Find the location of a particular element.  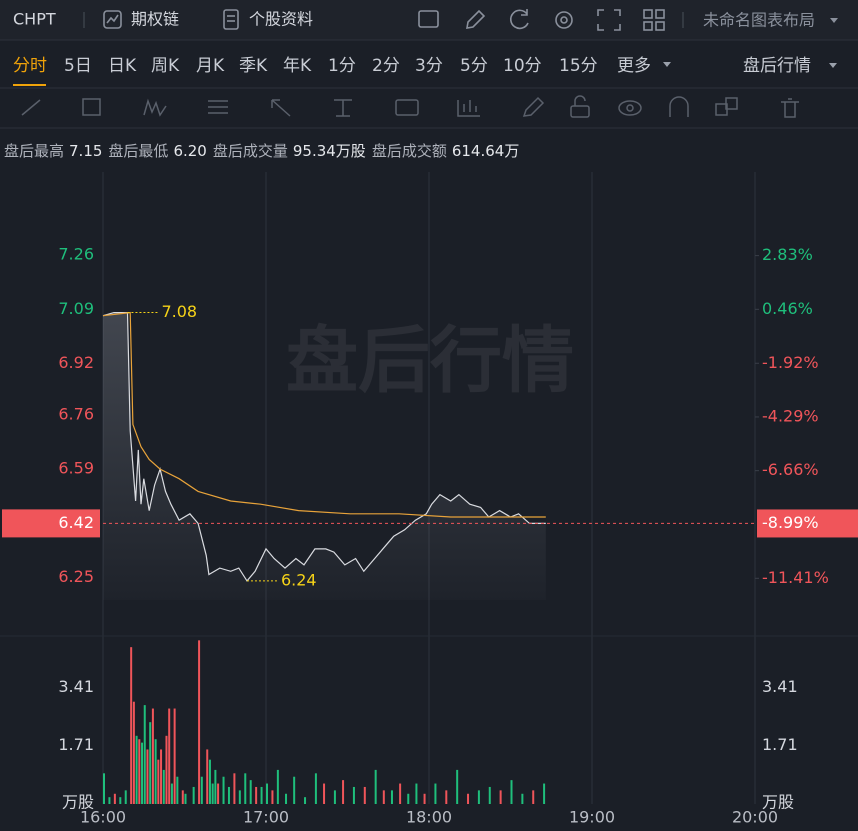

tab: 年K is located at coordinates (297, 66).